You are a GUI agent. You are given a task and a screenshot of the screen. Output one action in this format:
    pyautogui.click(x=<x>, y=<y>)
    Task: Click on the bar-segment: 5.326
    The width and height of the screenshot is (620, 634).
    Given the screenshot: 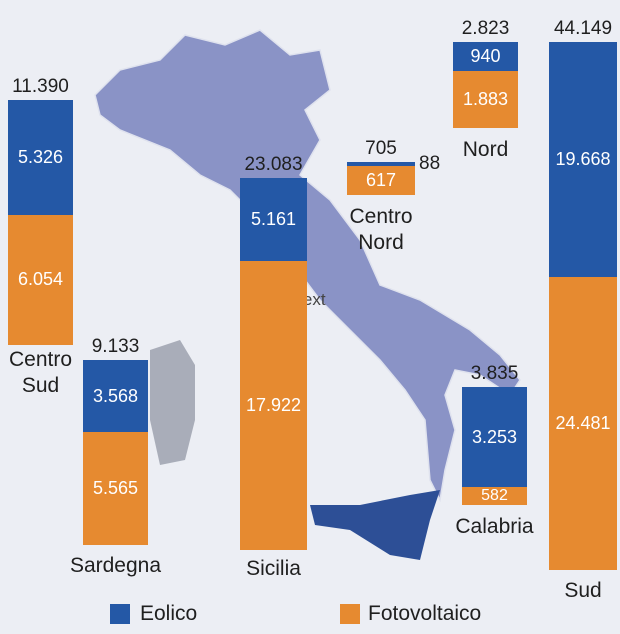 What is the action you would take?
    pyautogui.click(x=40, y=157)
    